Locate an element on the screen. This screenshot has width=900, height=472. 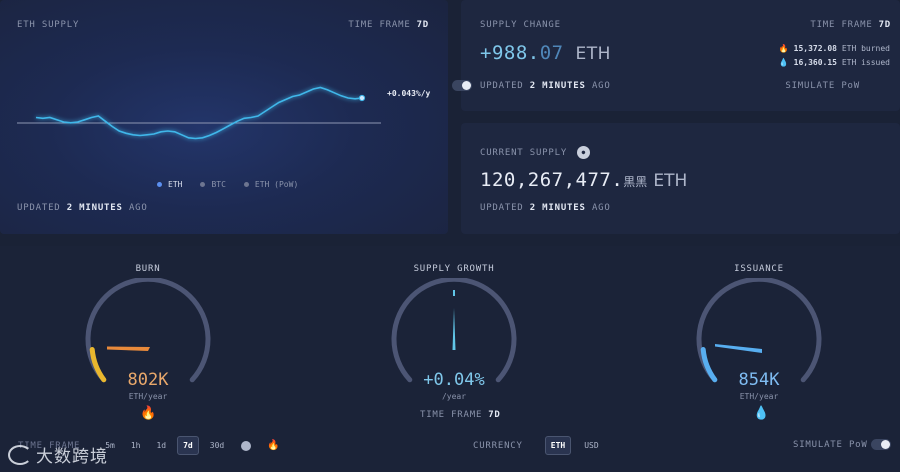
burned-label: ETH burned is located at coordinates (865, 48).